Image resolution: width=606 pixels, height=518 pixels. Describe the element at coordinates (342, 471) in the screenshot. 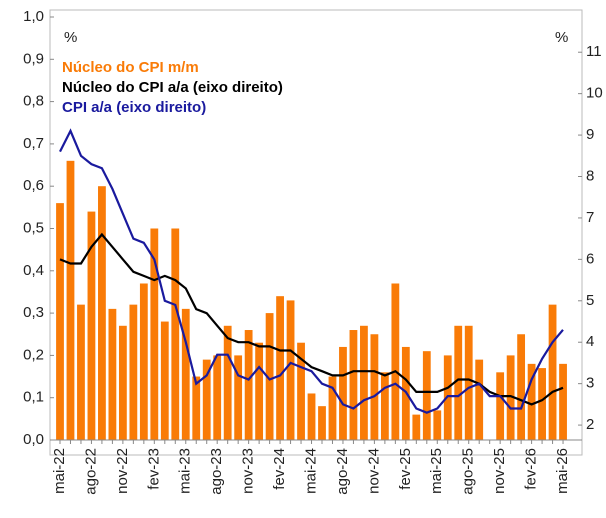

I see `x-tick-label: ago-24` at that location.